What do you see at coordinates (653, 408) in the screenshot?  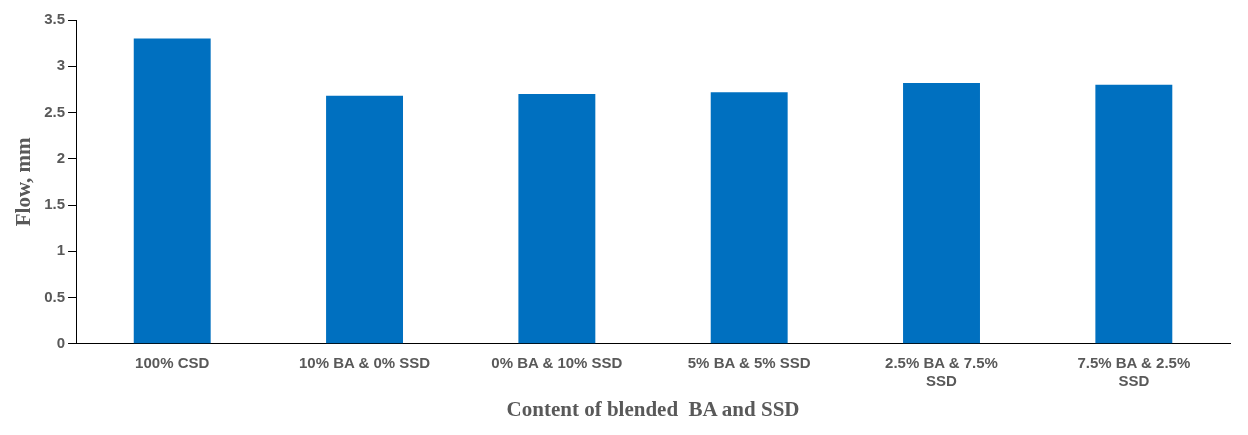 I see `x-axis-title: Content of blended BA and SSD` at bounding box center [653, 408].